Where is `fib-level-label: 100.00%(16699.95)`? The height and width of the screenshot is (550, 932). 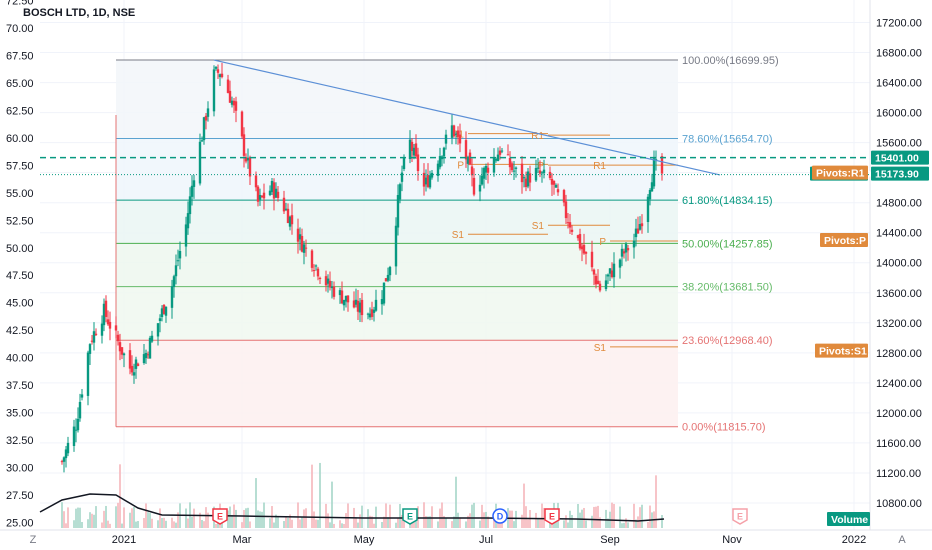
fib-level-label: 100.00%(16699.95) is located at coordinates (730, 61).